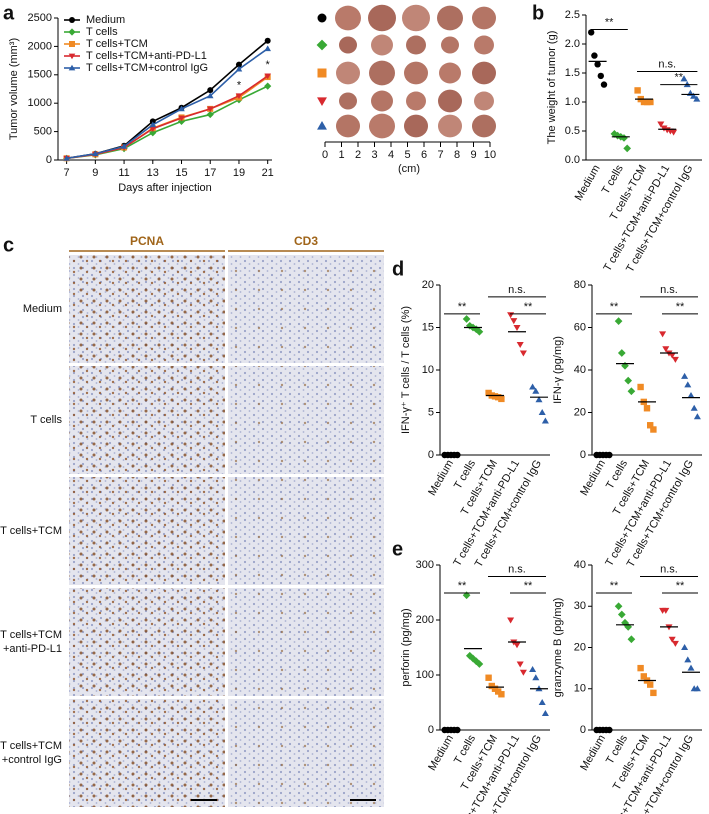  Describe the element at coordinates (147, 68) in the screenshot. I see `legend-label: T cells+TCM+control IgG` at that location.